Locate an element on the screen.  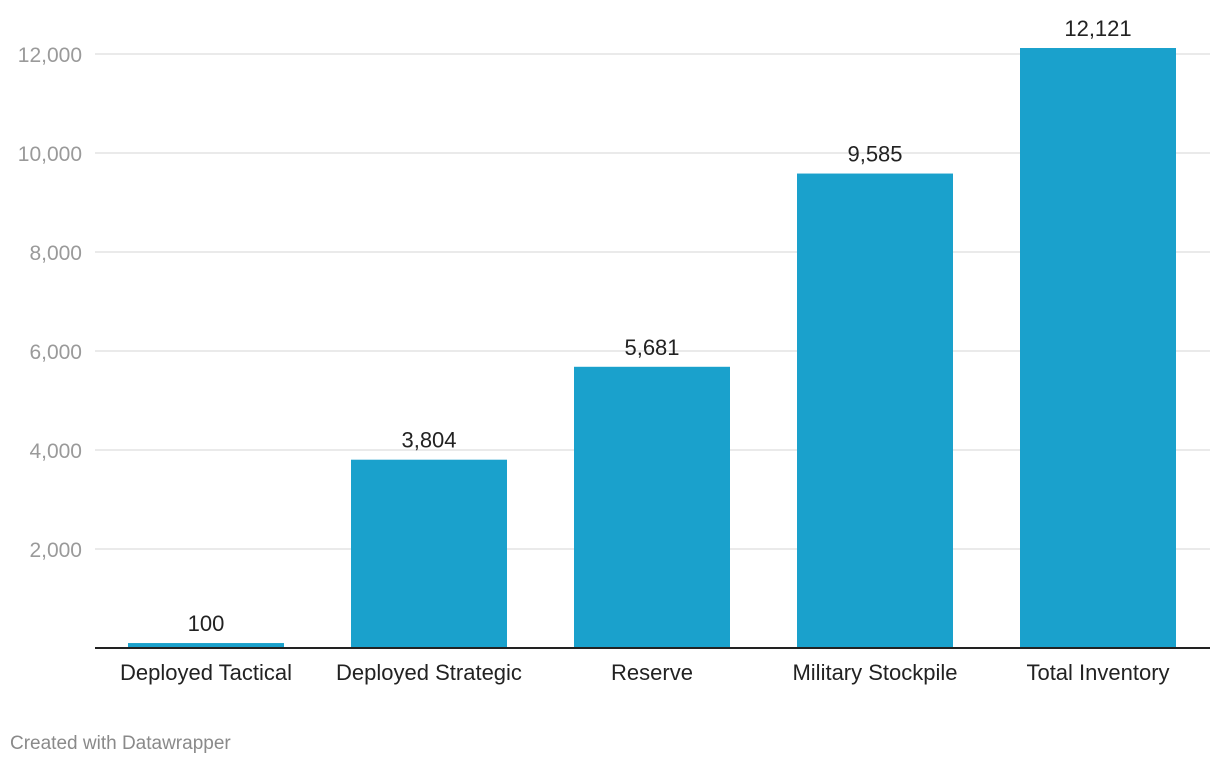
value-label: 3,804 is located at coordinates (428, 440).